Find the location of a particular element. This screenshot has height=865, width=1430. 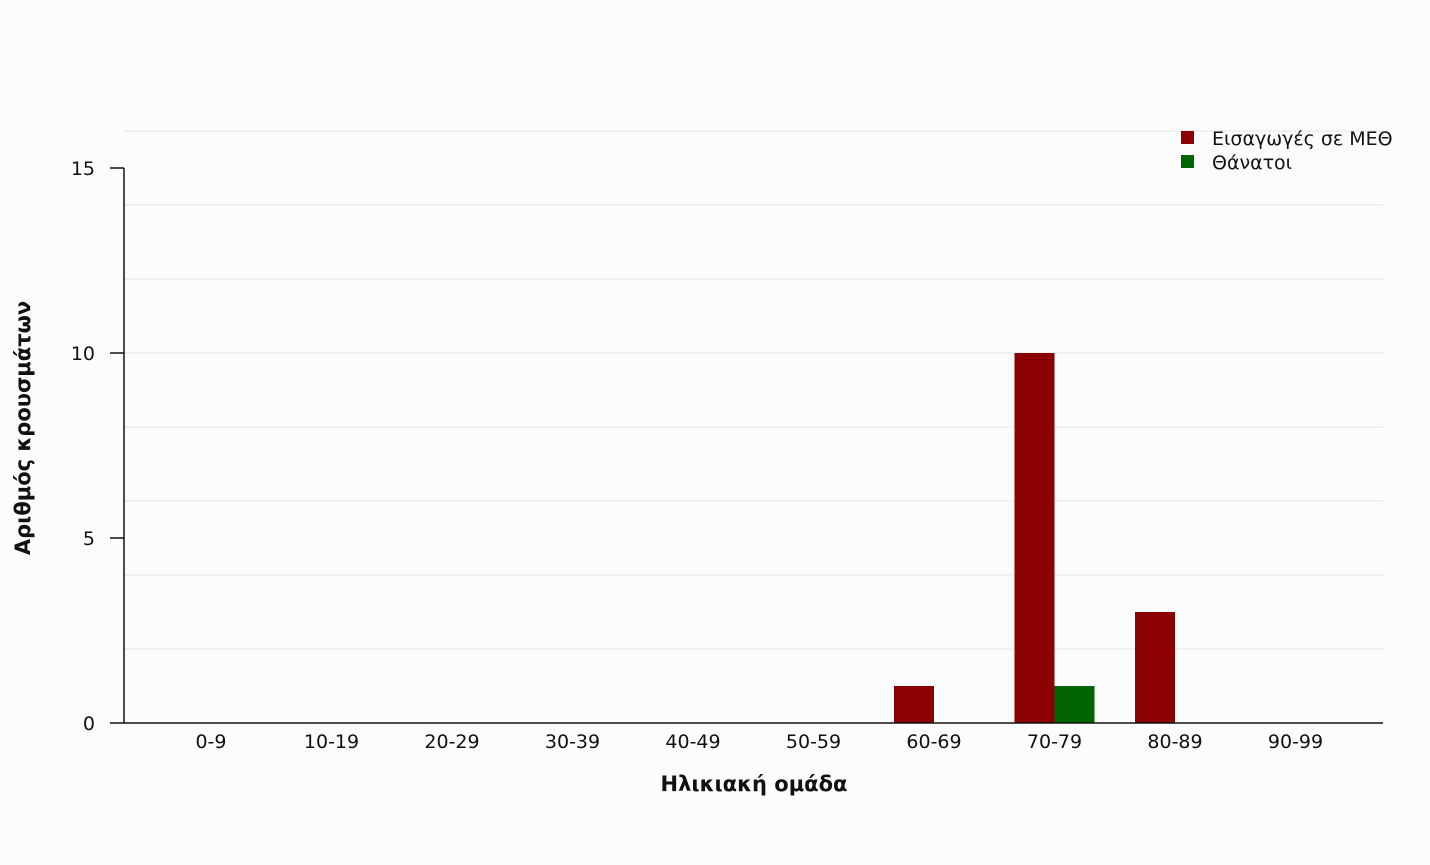

y-axis-ticks: 0 5 10 15 is located at coordinates (97, 446).